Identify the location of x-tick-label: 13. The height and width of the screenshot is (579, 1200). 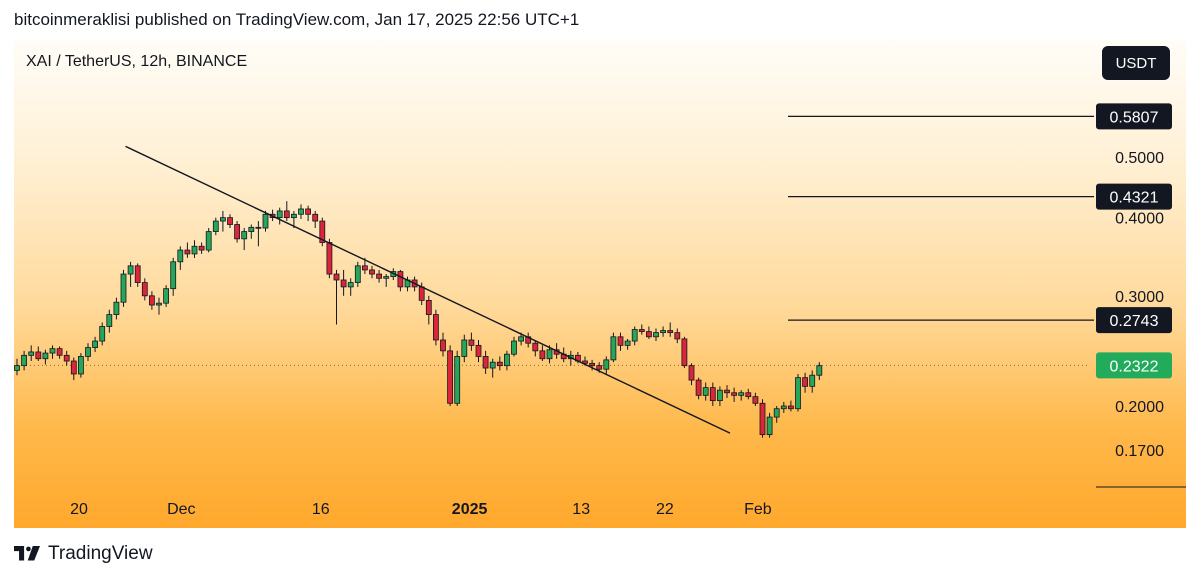
(581, 509).